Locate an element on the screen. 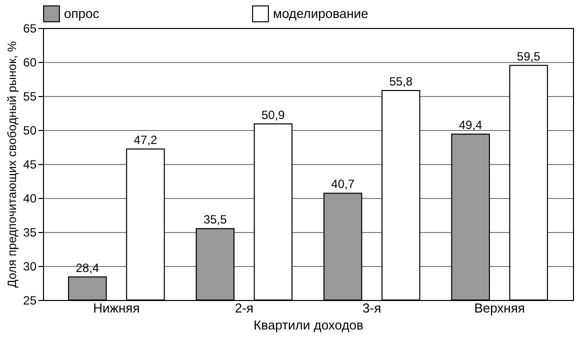  y-tick-label: 45 is located at coordinates (30, 165).